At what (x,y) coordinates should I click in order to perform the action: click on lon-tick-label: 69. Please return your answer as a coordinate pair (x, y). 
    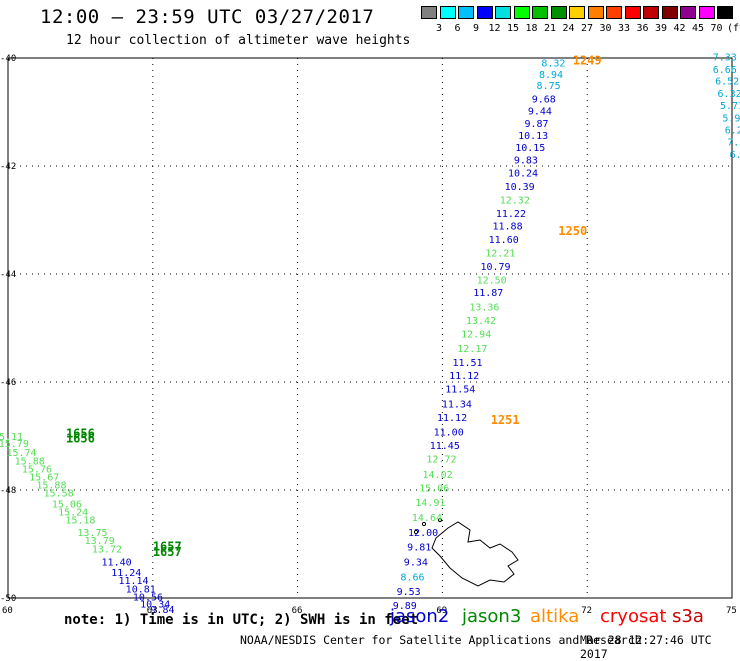
    Looking at the image, I should click on (441, 611).